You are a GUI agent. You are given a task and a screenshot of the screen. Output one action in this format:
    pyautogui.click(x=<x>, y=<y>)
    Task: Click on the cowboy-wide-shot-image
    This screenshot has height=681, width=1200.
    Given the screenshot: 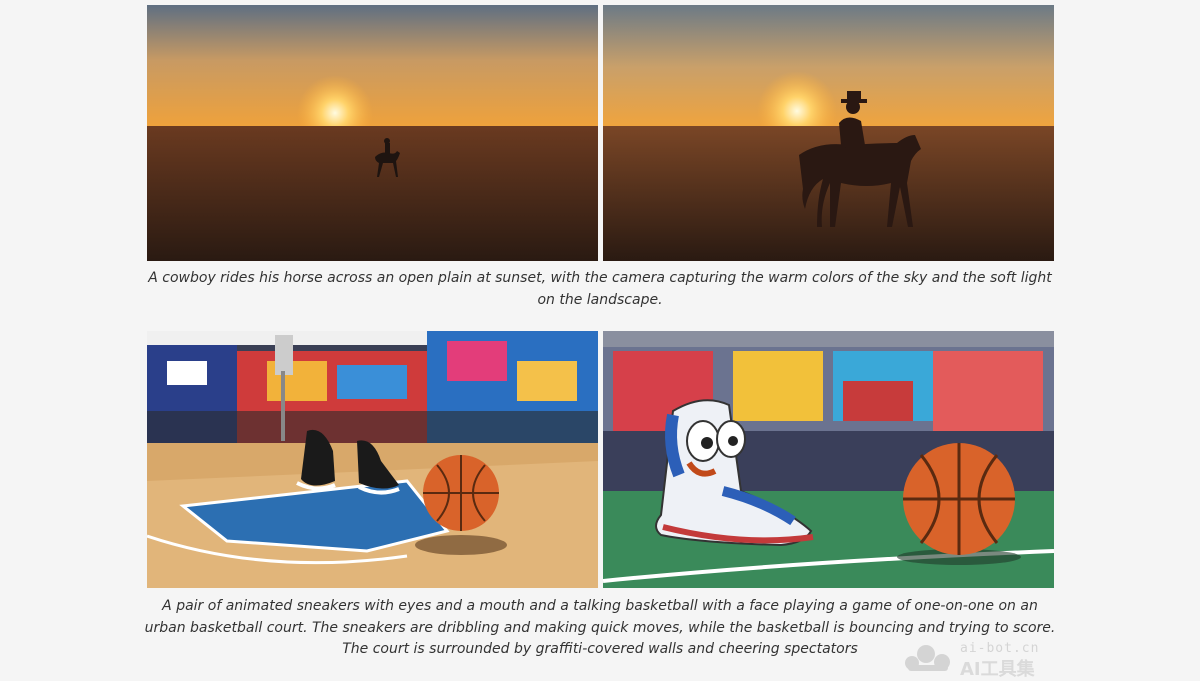 What is the action you would take?
    pyautogui.click(x=372, y=133)
    